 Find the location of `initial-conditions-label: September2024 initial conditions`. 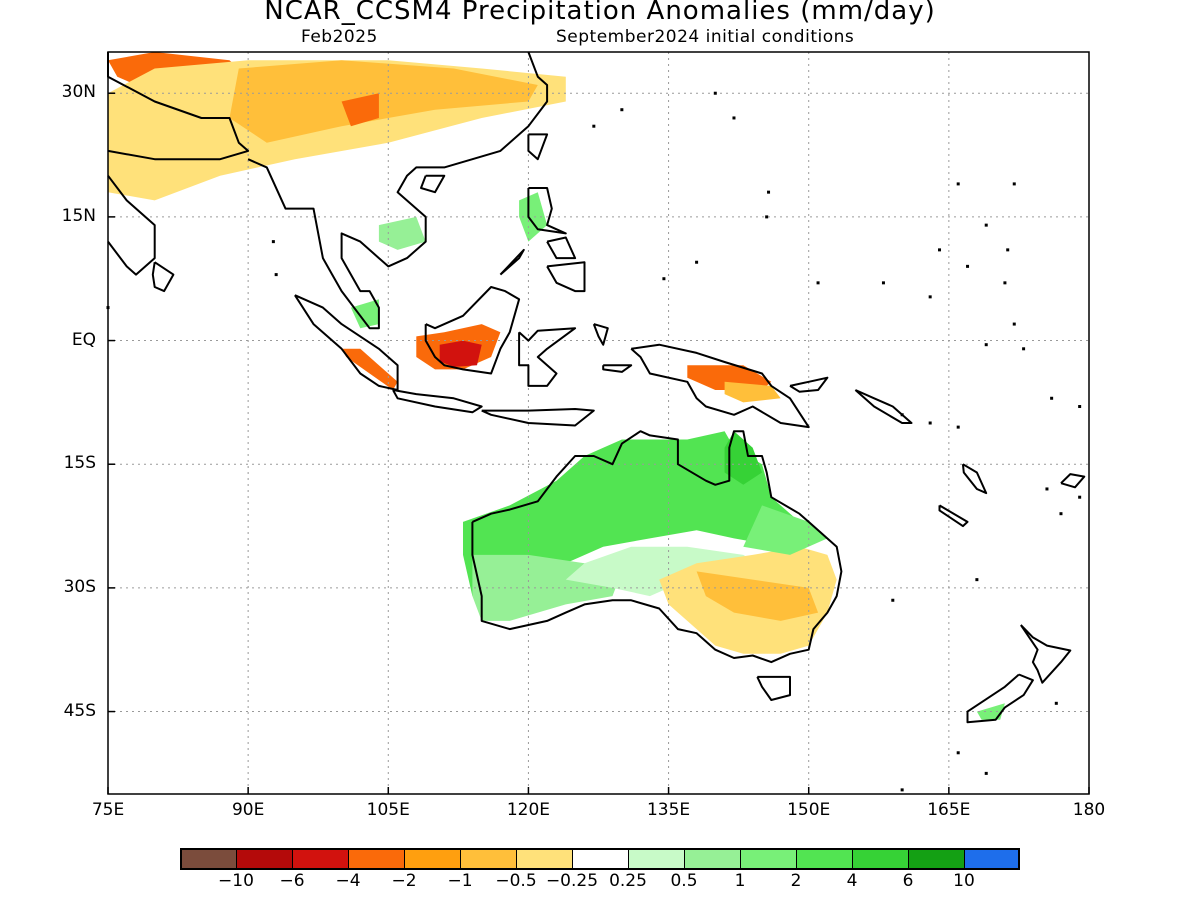

initial-conditions-label: September2024 initial conditions is located at coordinates (705, 37).